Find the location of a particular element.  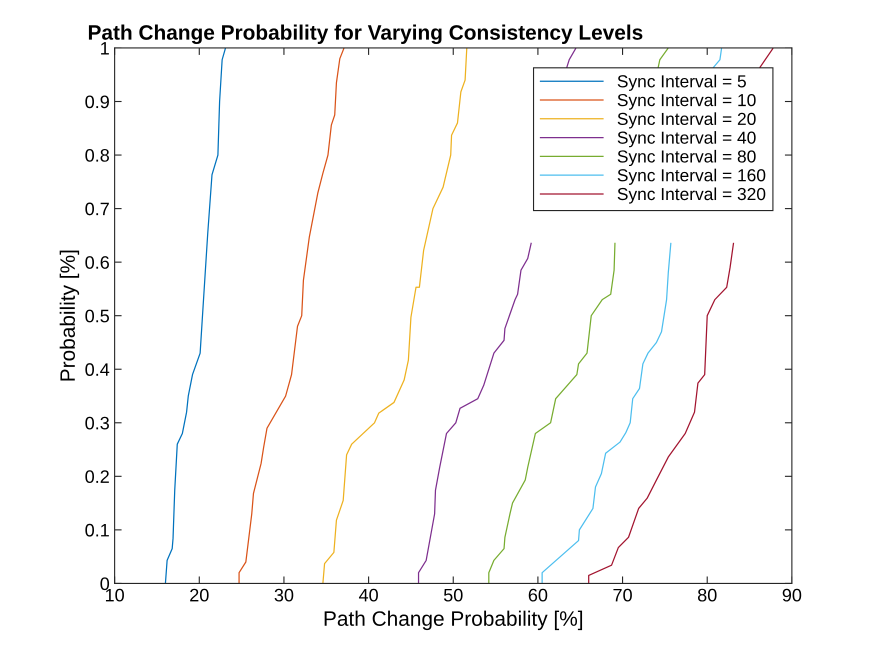

x-tick-label: 60 is located at coordinates (538, 595).